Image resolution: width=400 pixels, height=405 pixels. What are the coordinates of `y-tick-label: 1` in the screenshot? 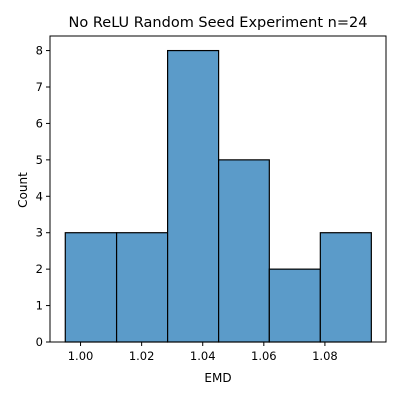 It's located at (39, 306).